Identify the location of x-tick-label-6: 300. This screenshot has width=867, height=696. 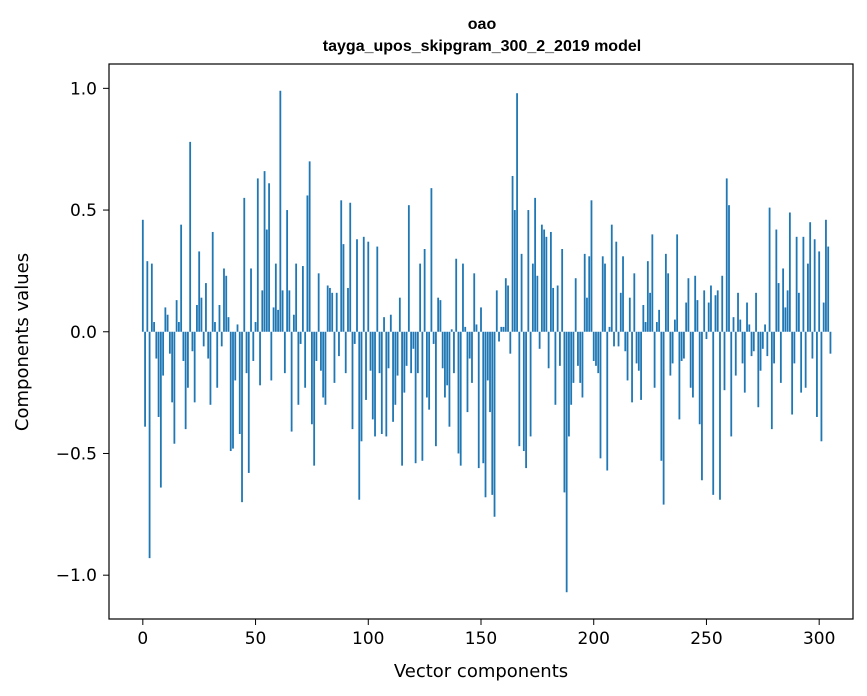
(819, 639).